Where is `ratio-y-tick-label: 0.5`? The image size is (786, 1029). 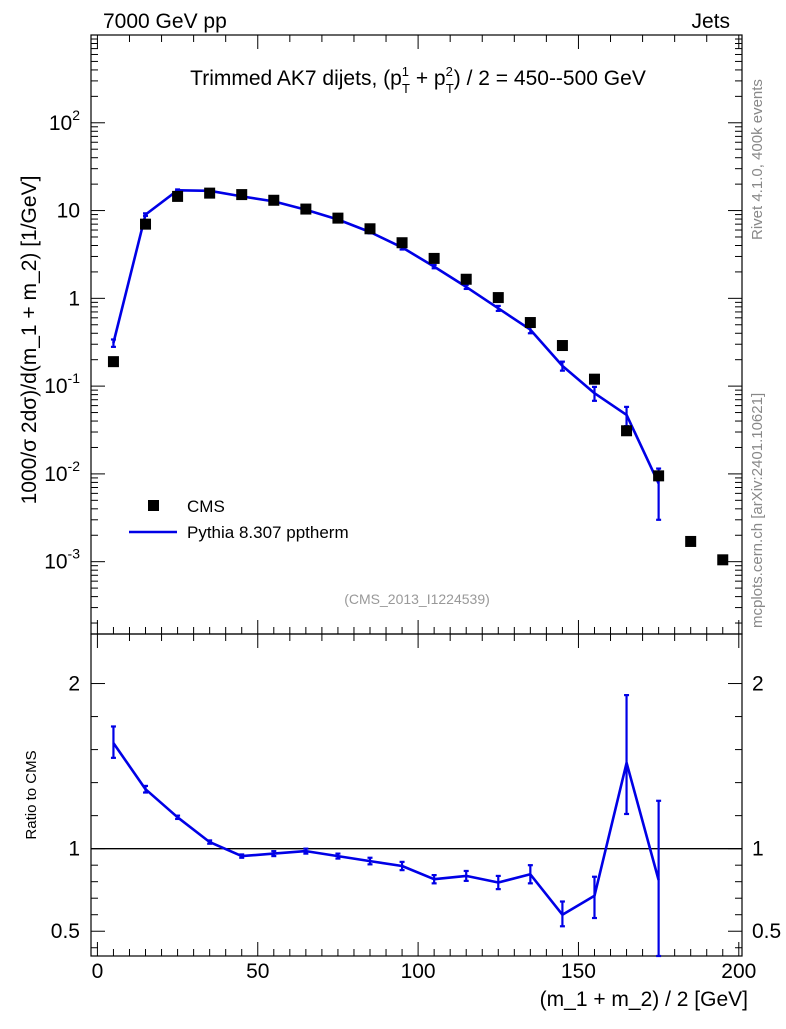 ratio-y-tick-label: 0.5 is located at coordinates (65, 931).